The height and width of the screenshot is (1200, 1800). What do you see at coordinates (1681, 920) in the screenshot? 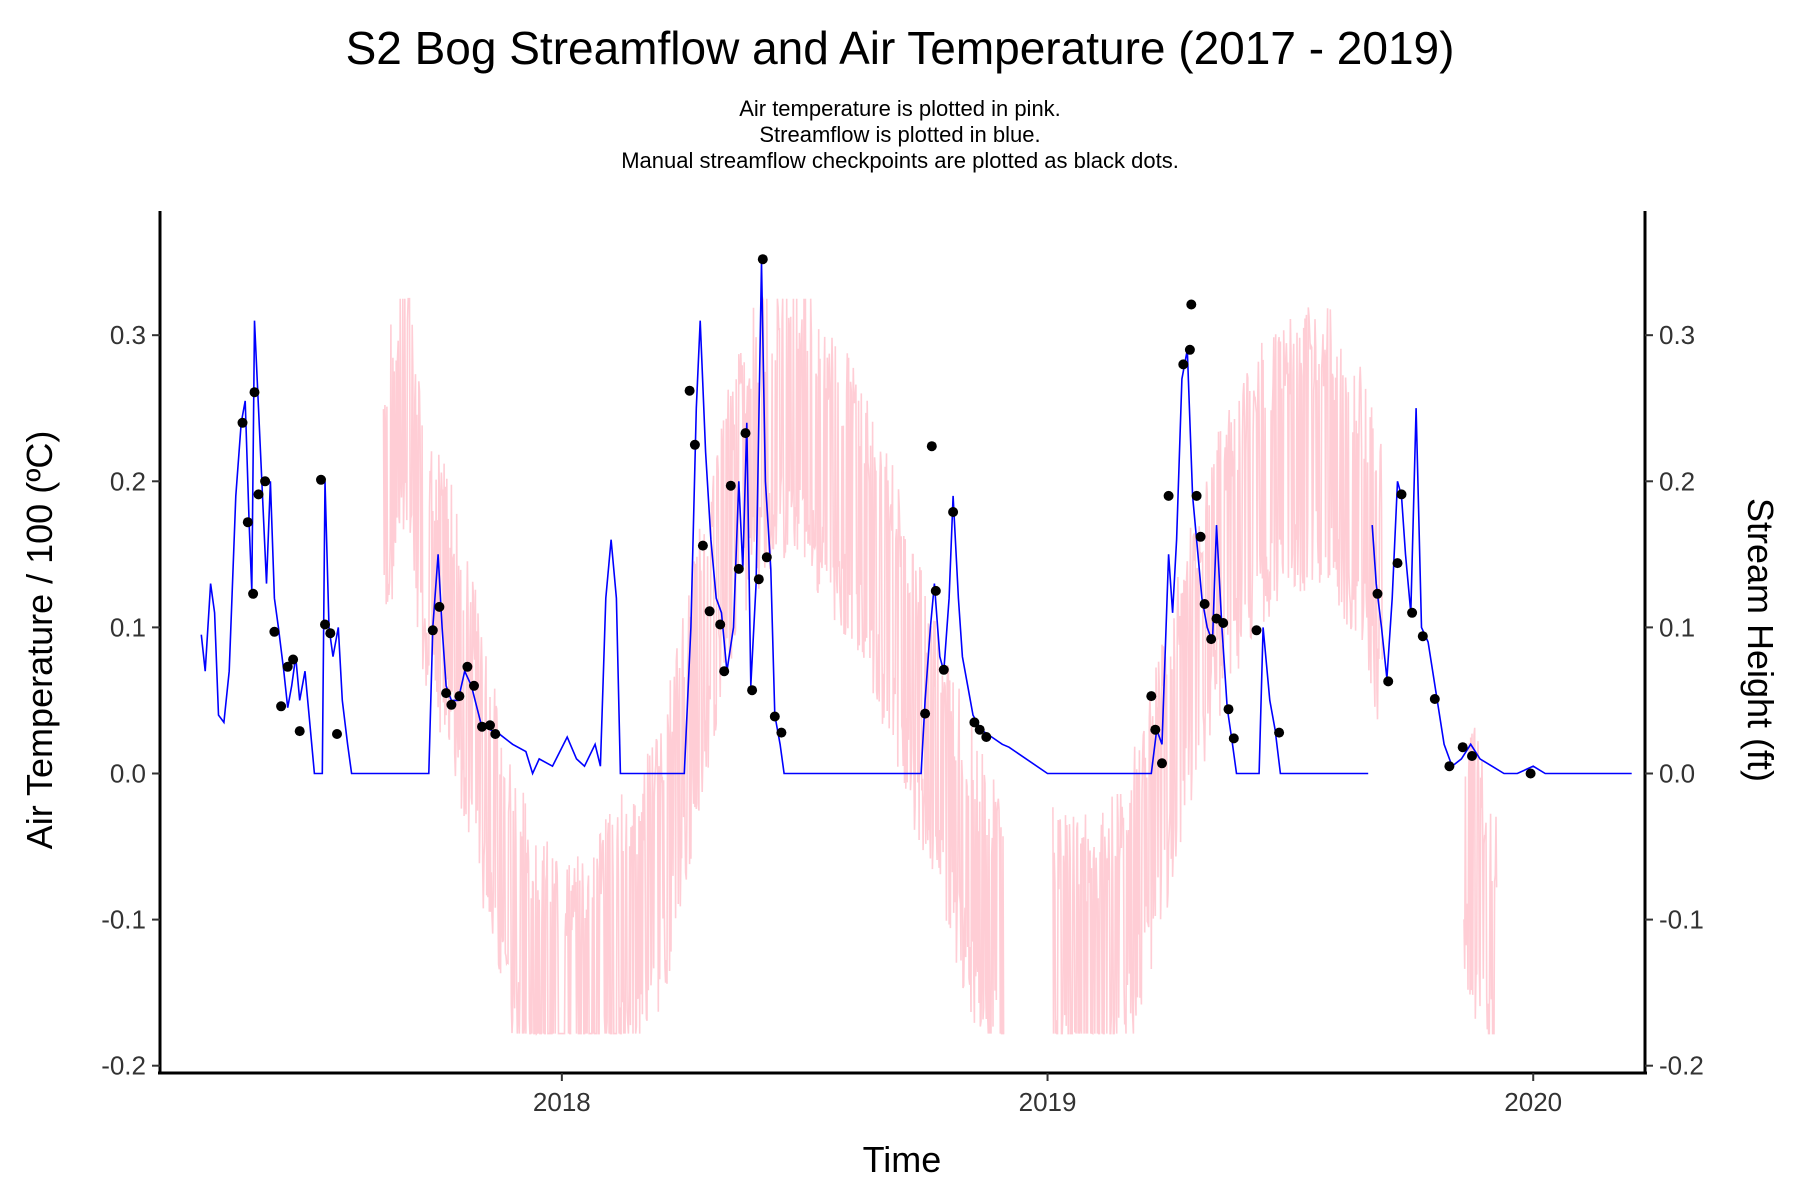
I see `right-y-tick-label: -0.1` at bounding box center [1681, 920].